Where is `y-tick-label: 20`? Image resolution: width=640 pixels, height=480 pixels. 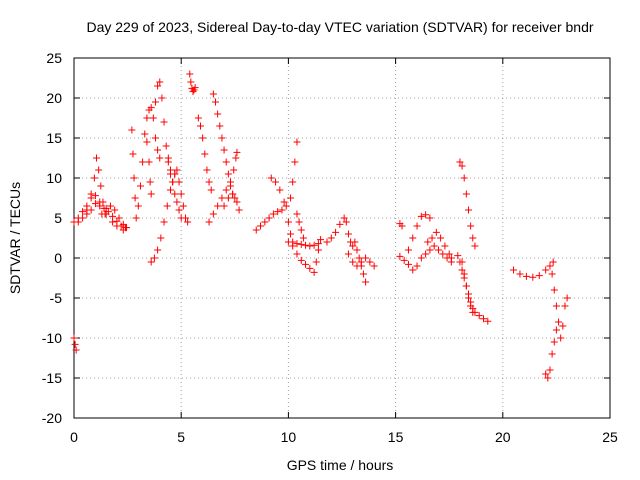 y-tick-label: 20 is located at coordinates (54, 98).